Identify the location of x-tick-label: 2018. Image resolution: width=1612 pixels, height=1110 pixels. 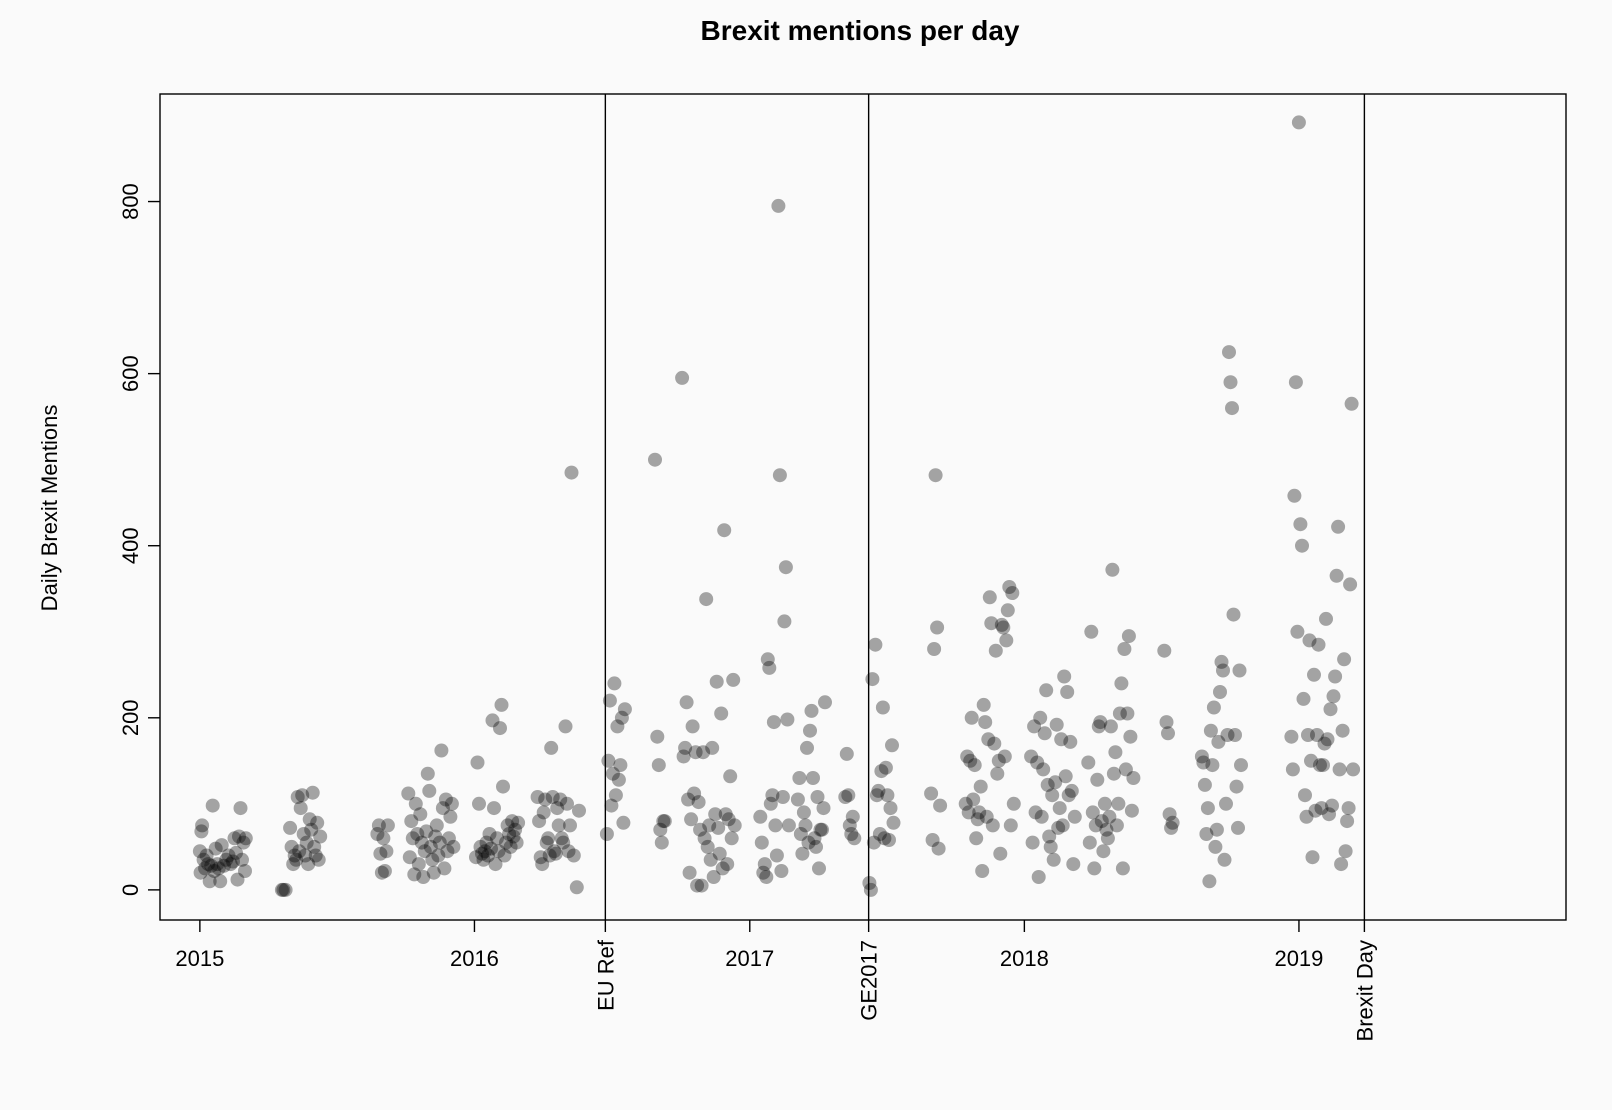
(1024, 958).